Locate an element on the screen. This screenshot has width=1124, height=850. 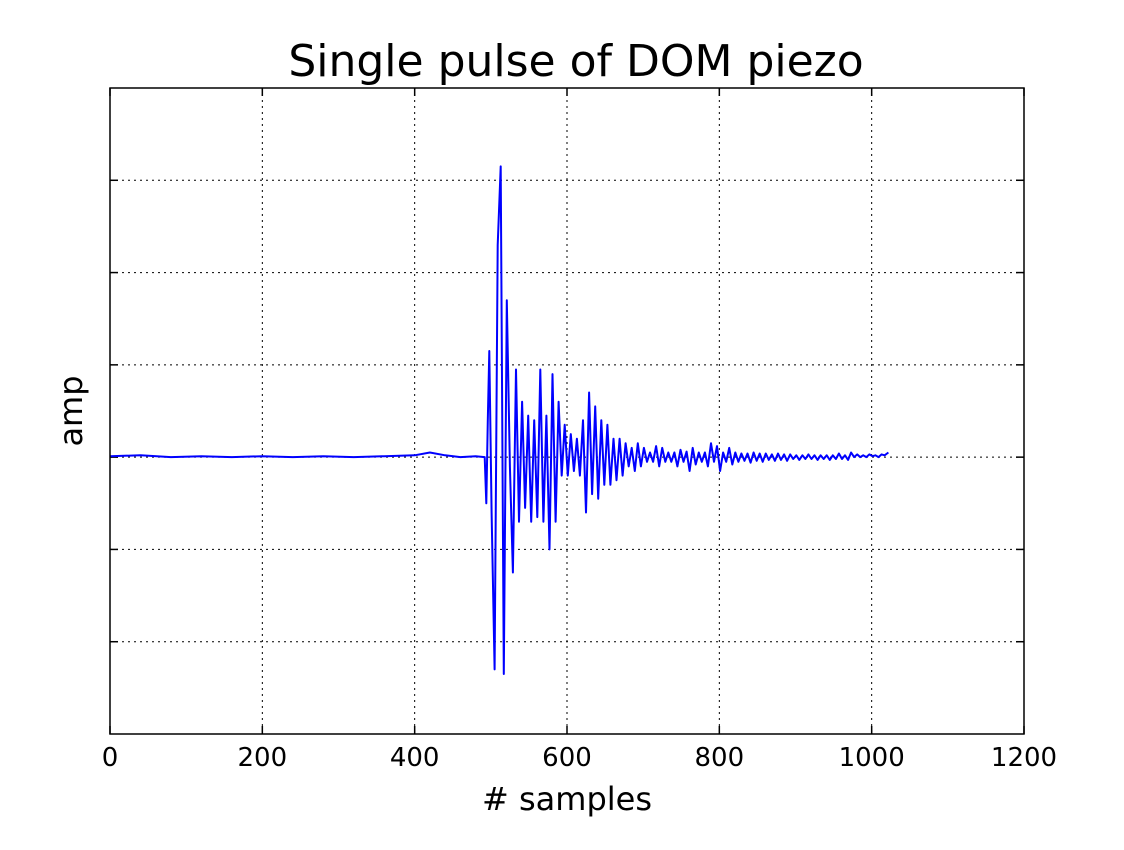
x-tick-label: 600 is located at coordinates (567, 758).